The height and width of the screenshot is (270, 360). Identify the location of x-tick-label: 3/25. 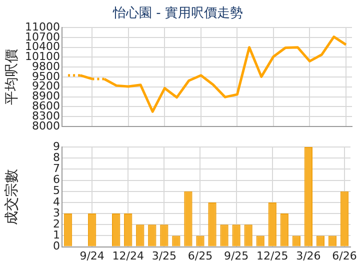
(164, 255).